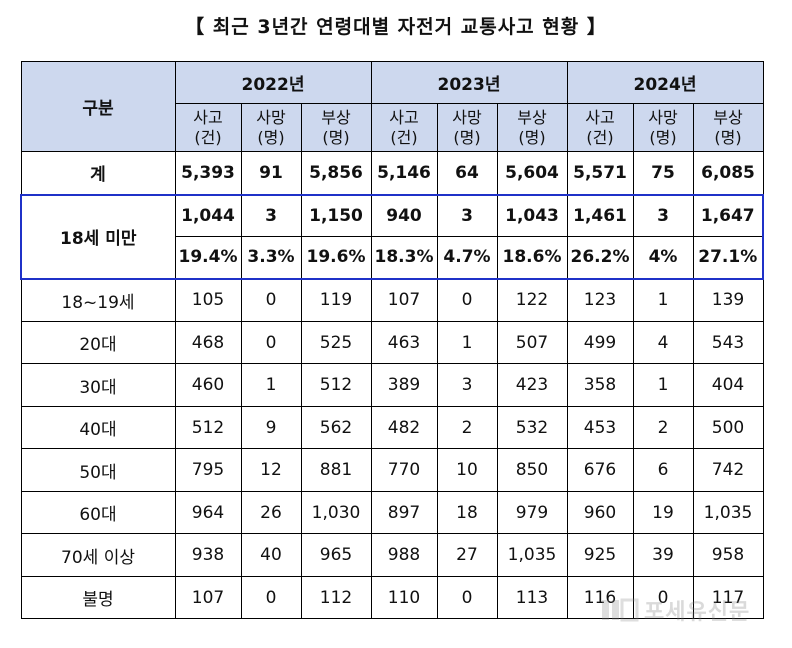 The image size is (792, 648). What do you see at coordinates (98, 385) in the screenshot?
I see `row-label: 30대` at bounding box center [98, 385].